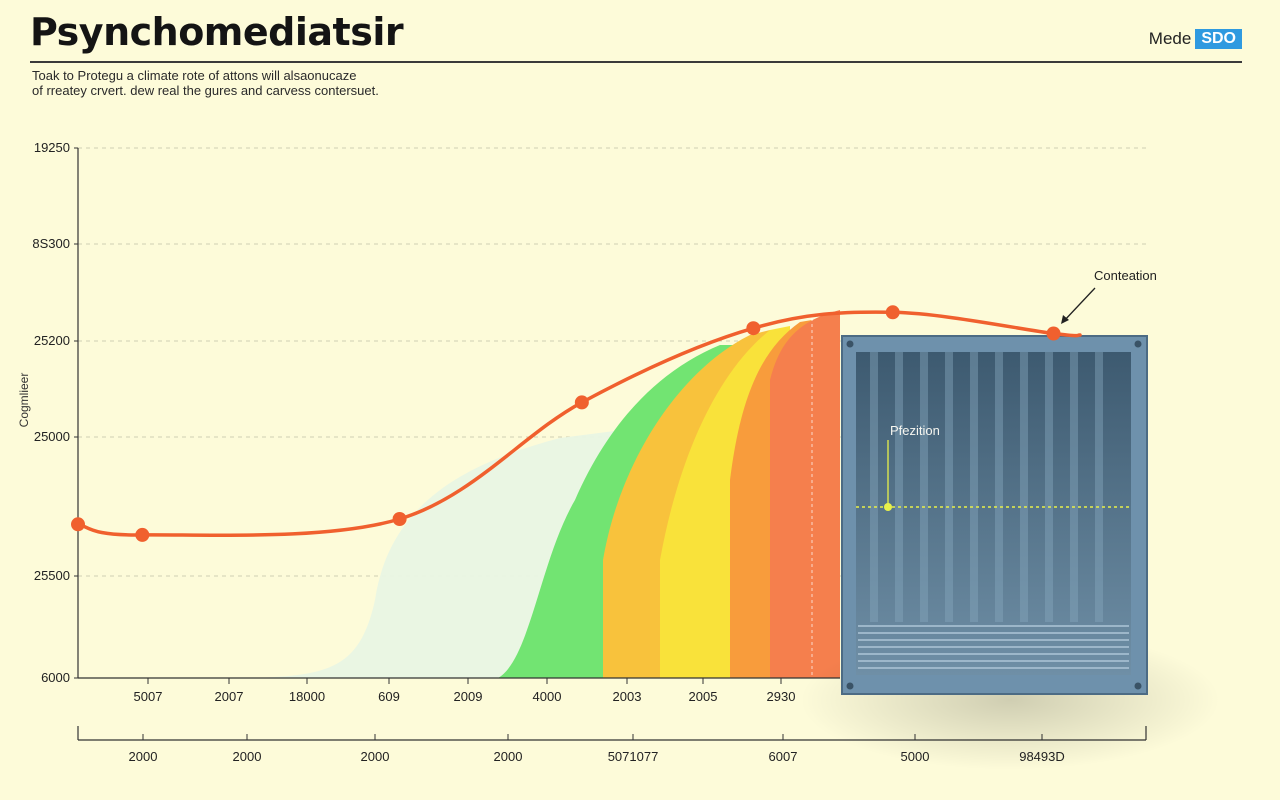 The width and height of the screenshot is (1280, 800). What do you see at coordinates (781, 696) in the screenshot?
I see `x-tick-label: 2930` at bounding box center [781, 696].